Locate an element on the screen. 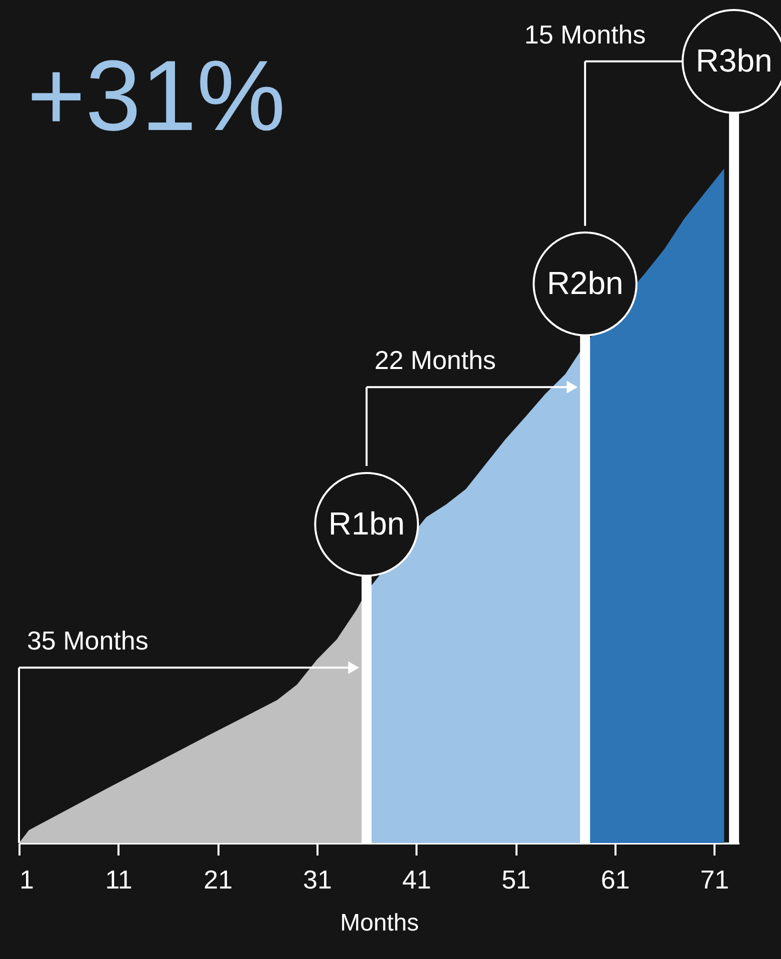 This screenshot has width=781, height=959. x-tick-label: 21 is located at coordinates (218, 879).